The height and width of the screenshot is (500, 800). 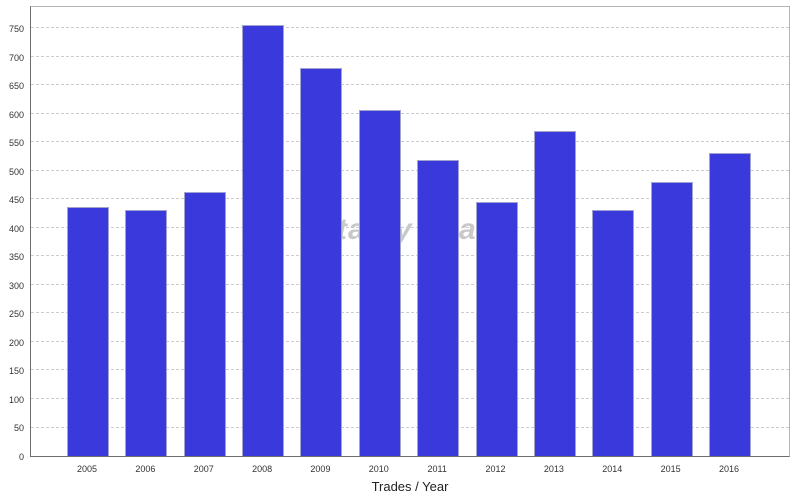 What do you see at coordinates (21, 457) in the screenshot?
I see `y-tick-label-0: 0` at bounding box center [21, 457].